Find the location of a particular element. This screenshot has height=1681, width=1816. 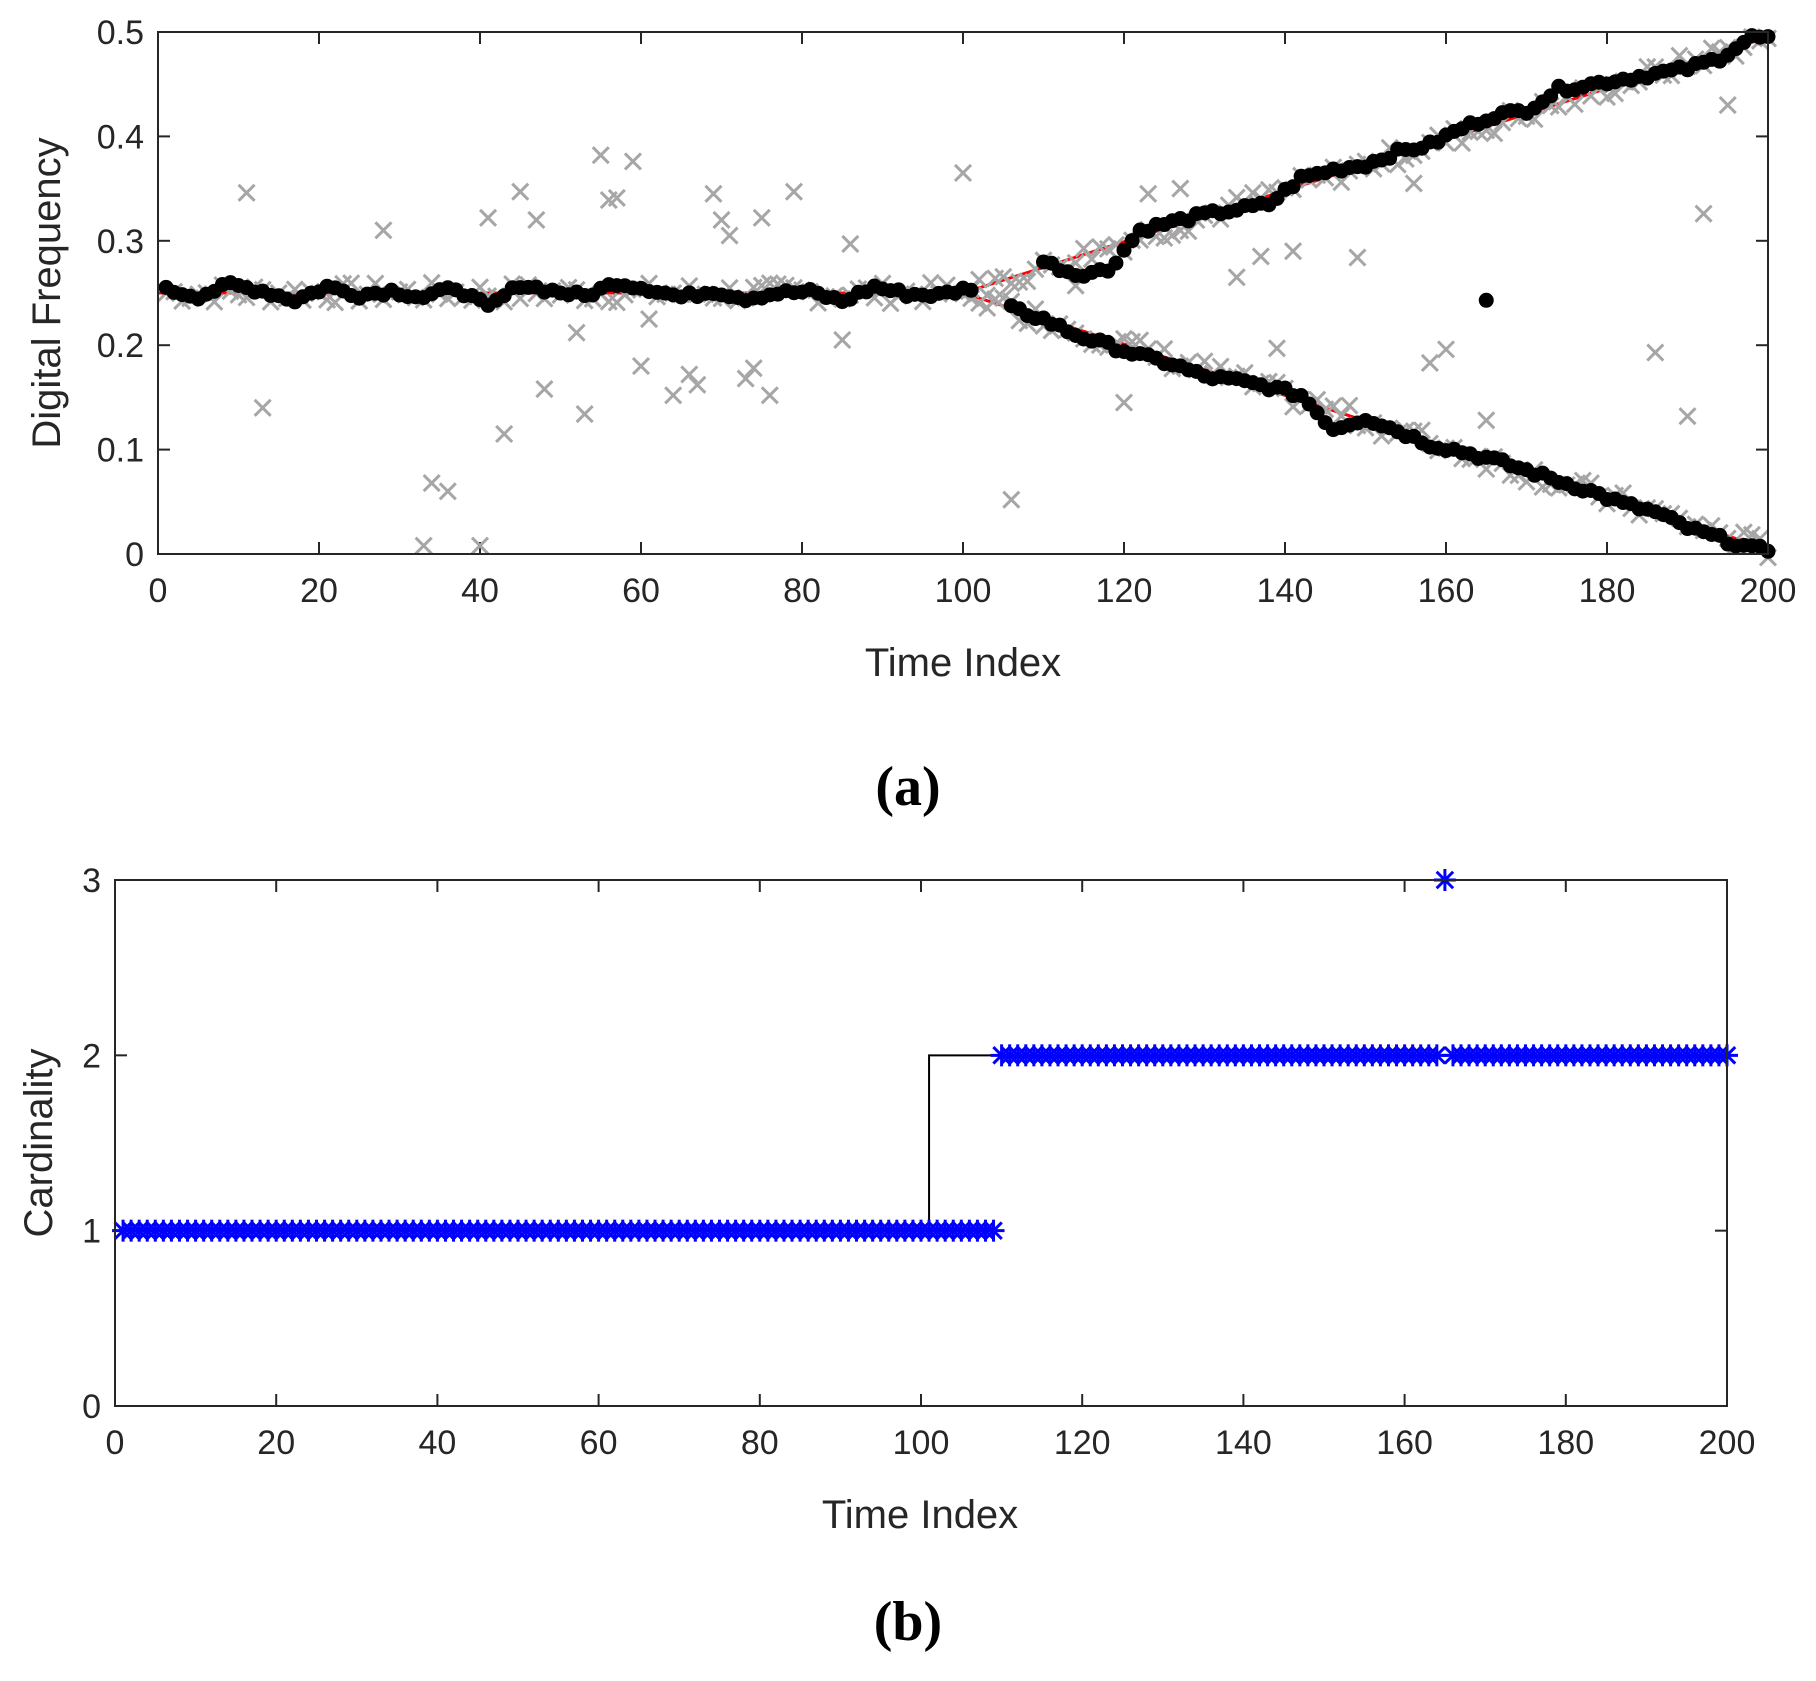

y-tick-label: 0.2 is located at coordinates (120, 346).